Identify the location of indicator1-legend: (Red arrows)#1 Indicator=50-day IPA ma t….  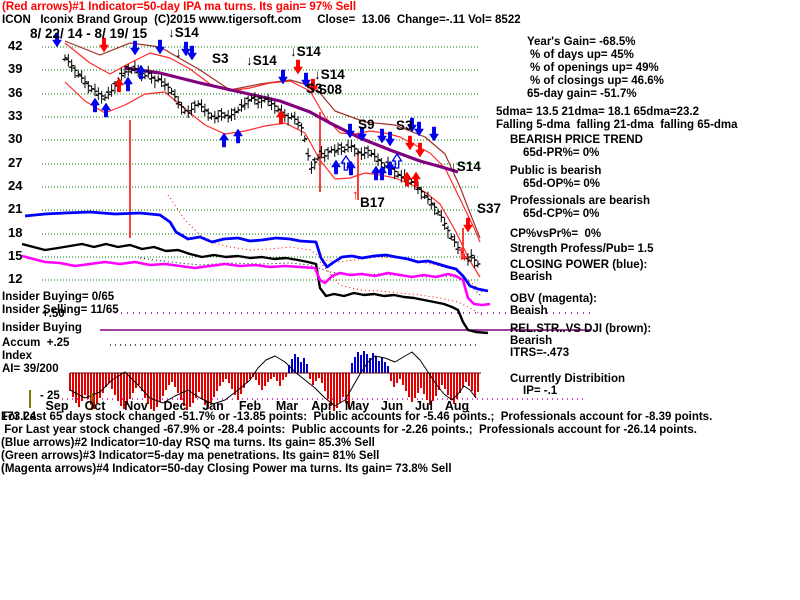
(179, 7).